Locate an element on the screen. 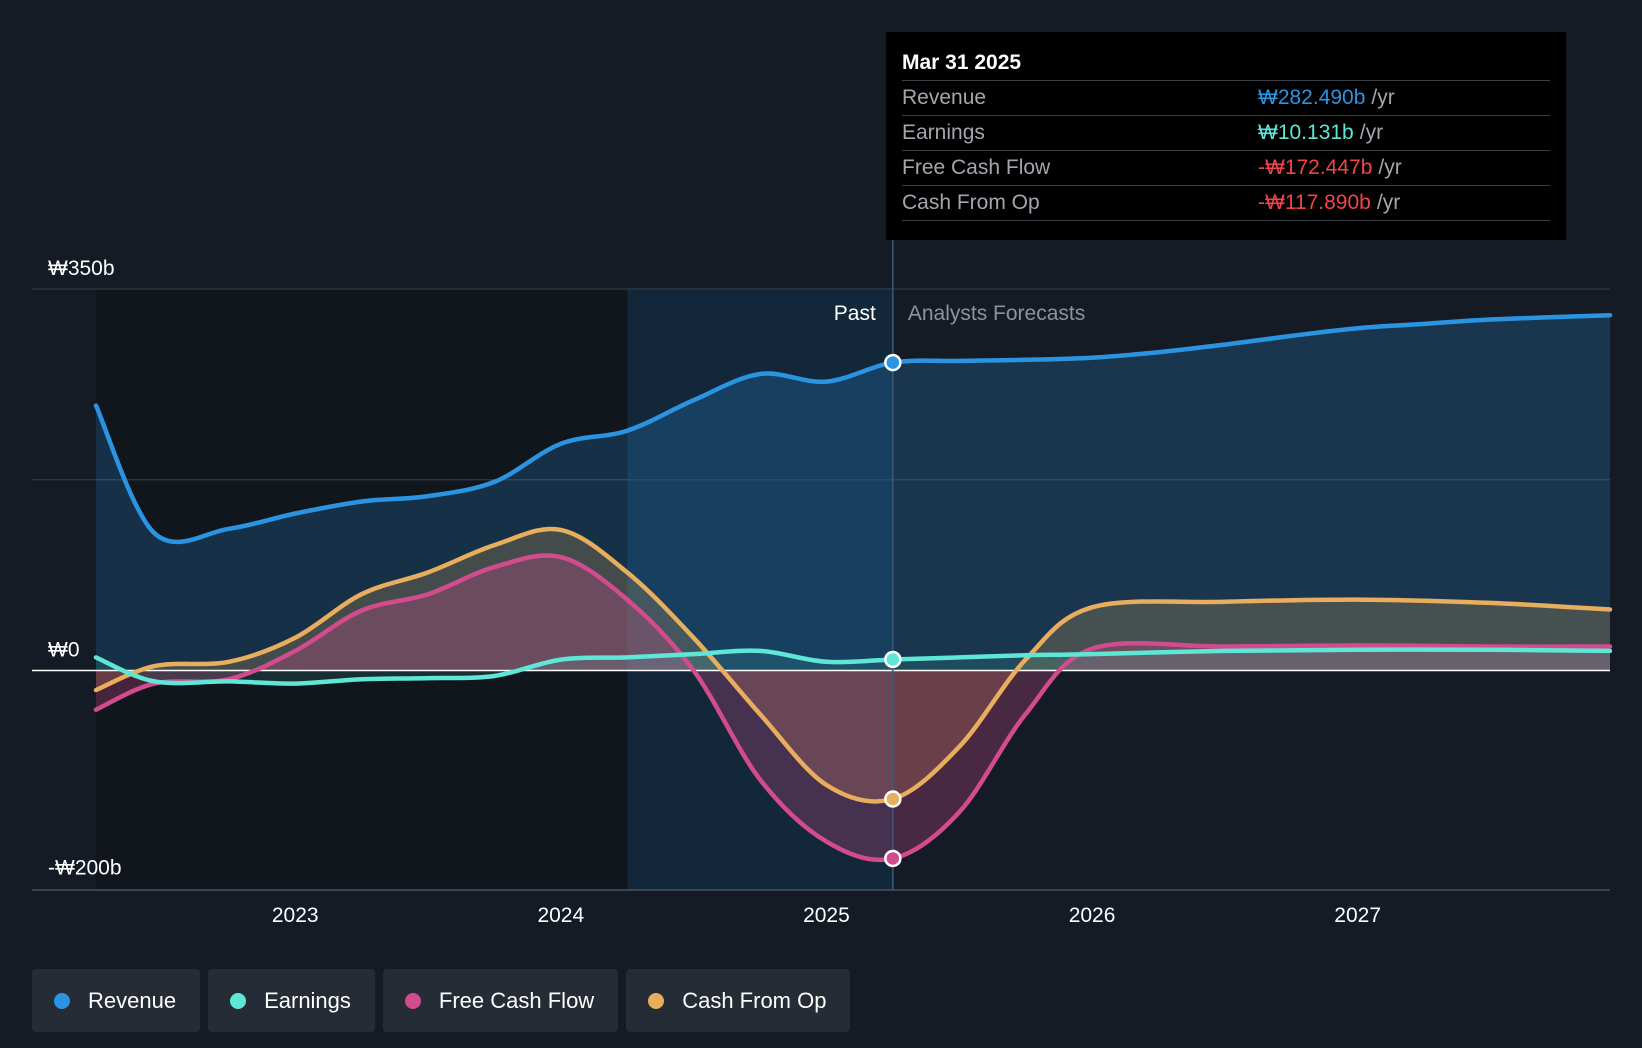  hover-markers is located at coordinates (893, 610).